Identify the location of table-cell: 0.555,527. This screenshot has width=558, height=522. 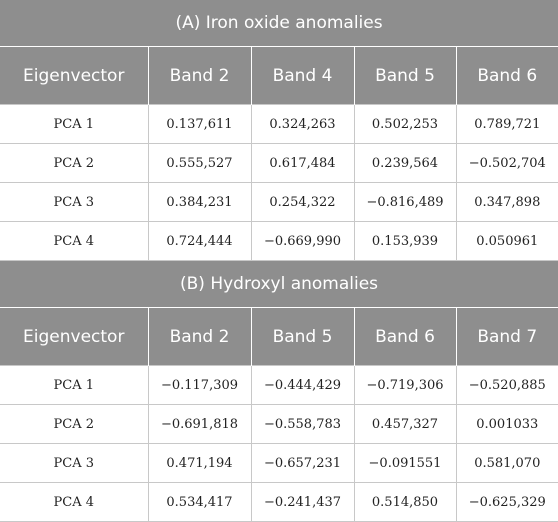
(199, 163).